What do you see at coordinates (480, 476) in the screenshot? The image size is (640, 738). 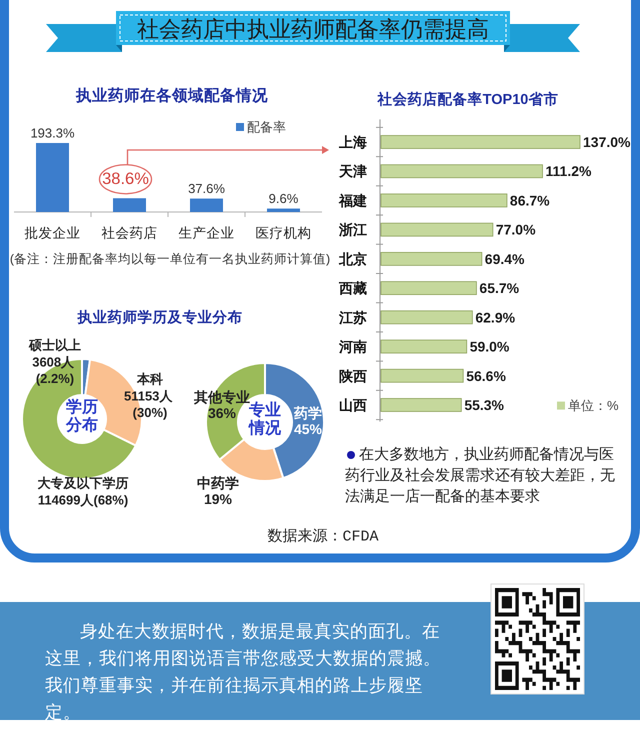 I see `text: 在大多数地方，执业药师配备情况与医药行业及社会发展需求还有较大差距，无法满足一店一配备的基本要求` at bounding box center [480, 476].